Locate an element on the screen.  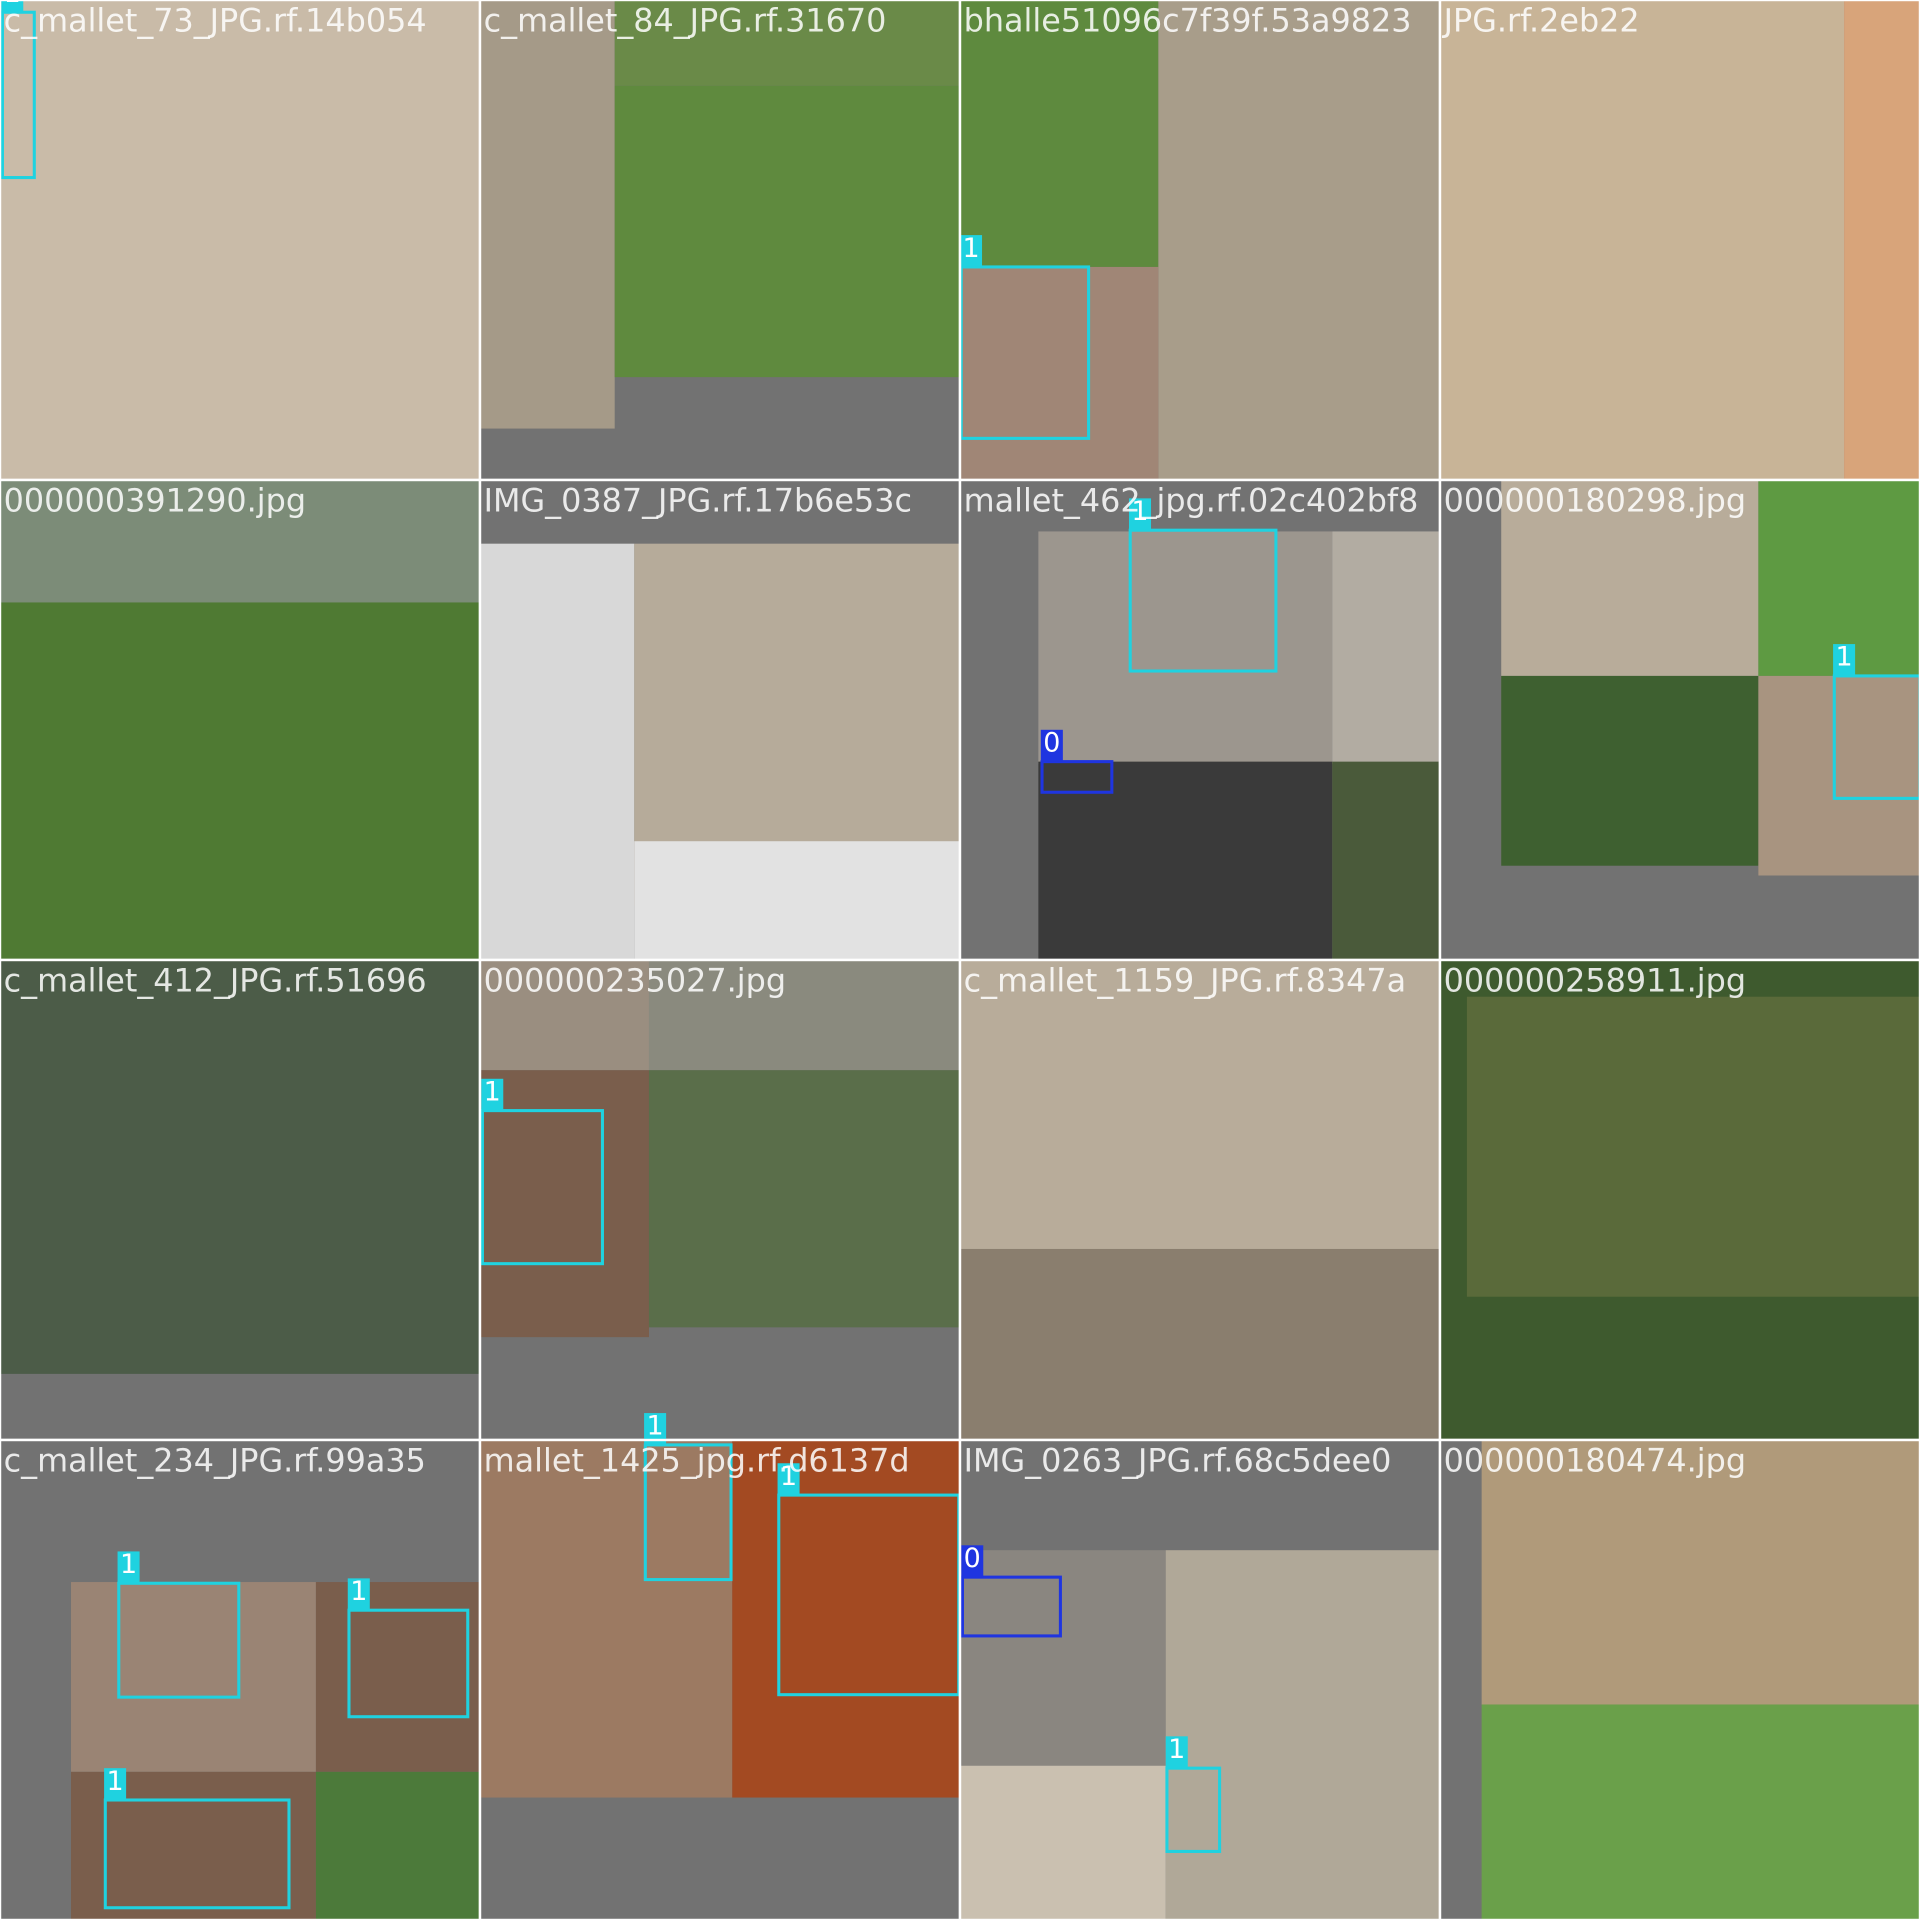
filename: 000000235027.jpg is located at coordinates (635, 980).